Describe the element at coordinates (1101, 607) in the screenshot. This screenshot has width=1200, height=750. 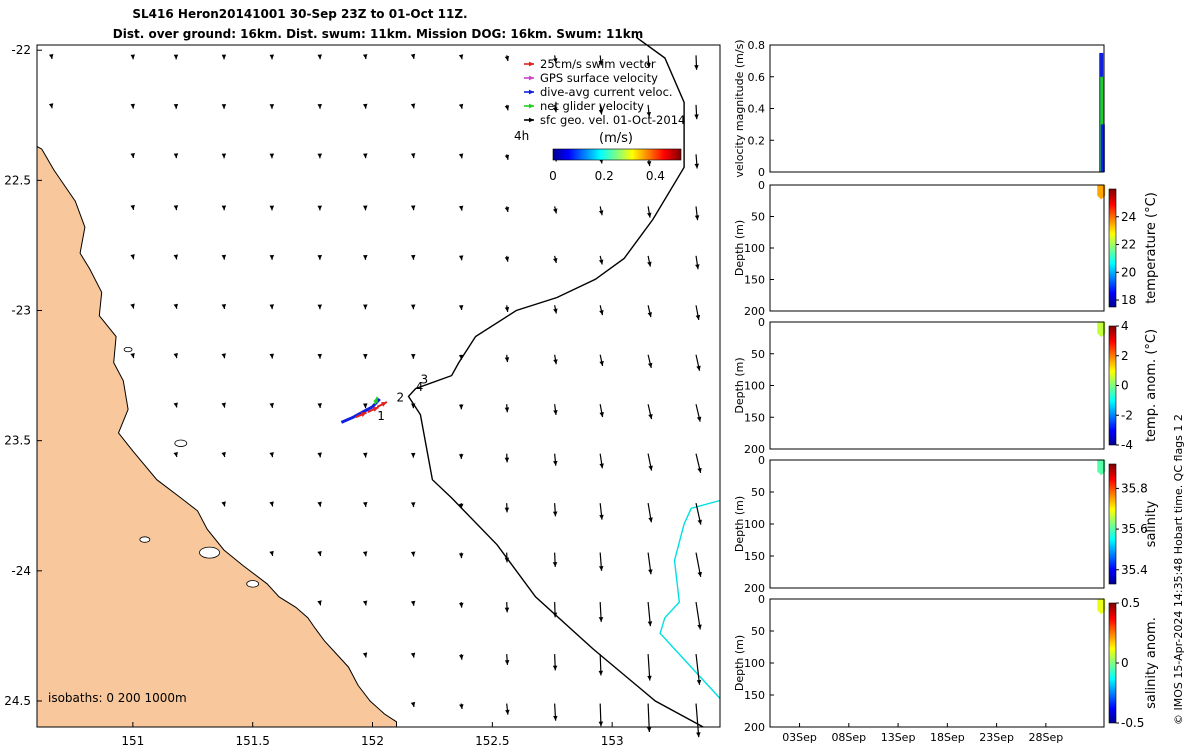
I see `profile-strip` at that location.